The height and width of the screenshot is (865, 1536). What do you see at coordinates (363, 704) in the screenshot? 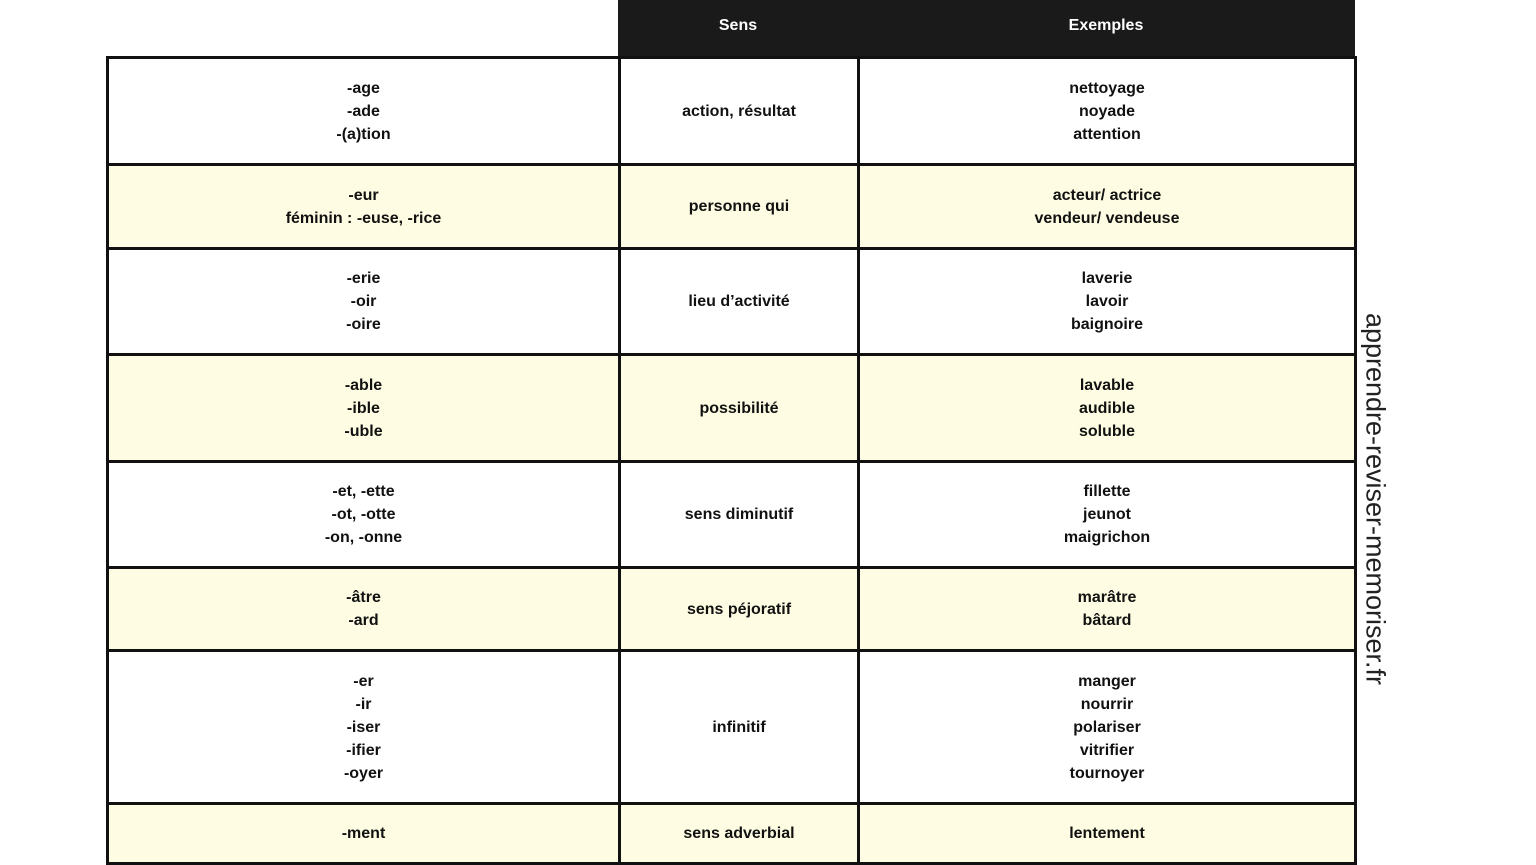
I see `suffix-cell-line: -ir` at bounding box center [363, 704].